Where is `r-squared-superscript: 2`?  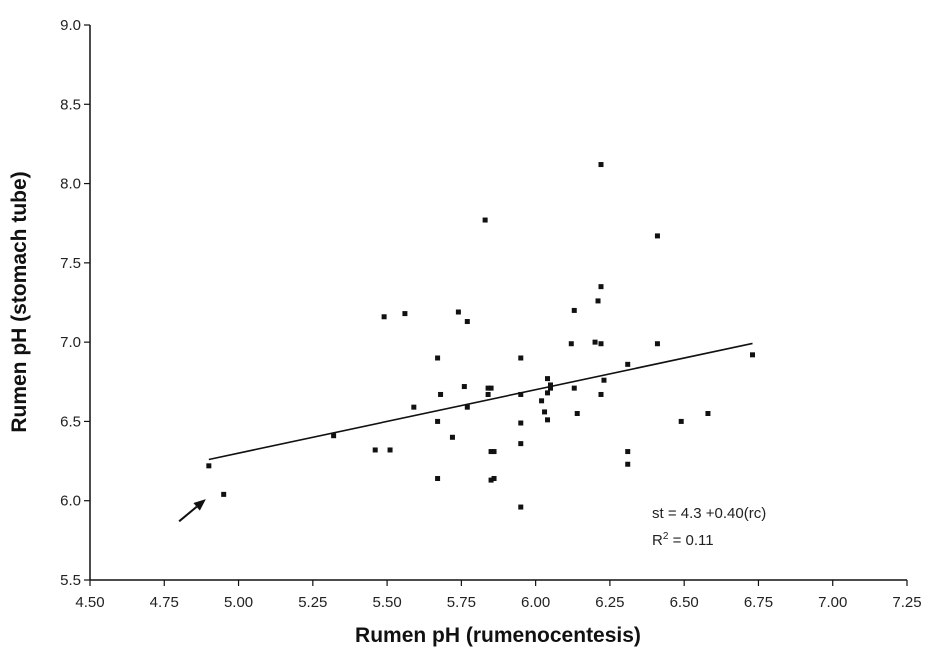 r-squared-superscript: 2 is located at coordinates (666, 536).